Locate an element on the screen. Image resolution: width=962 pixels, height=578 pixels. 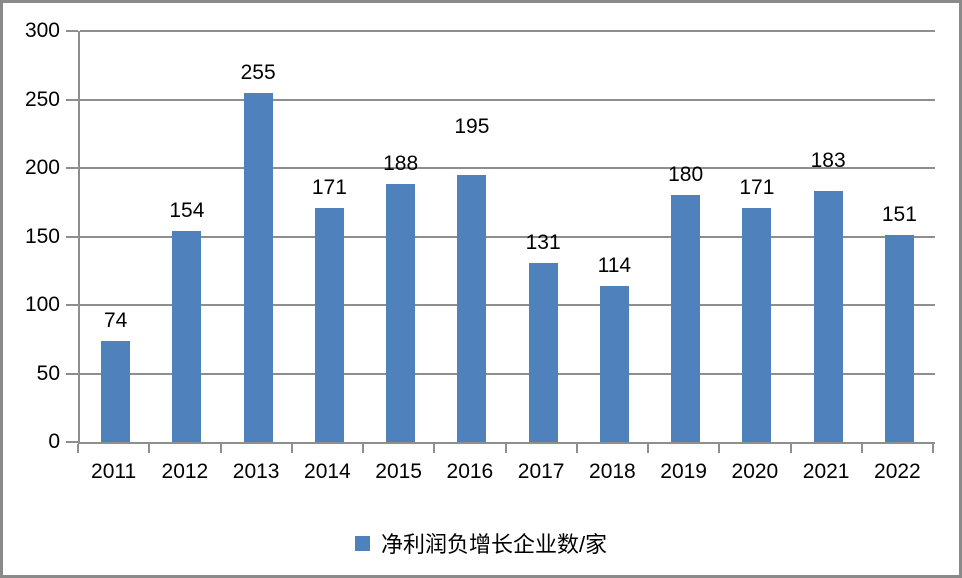
x-axis-category-label: 2021 is located at coordinates (826, 471).